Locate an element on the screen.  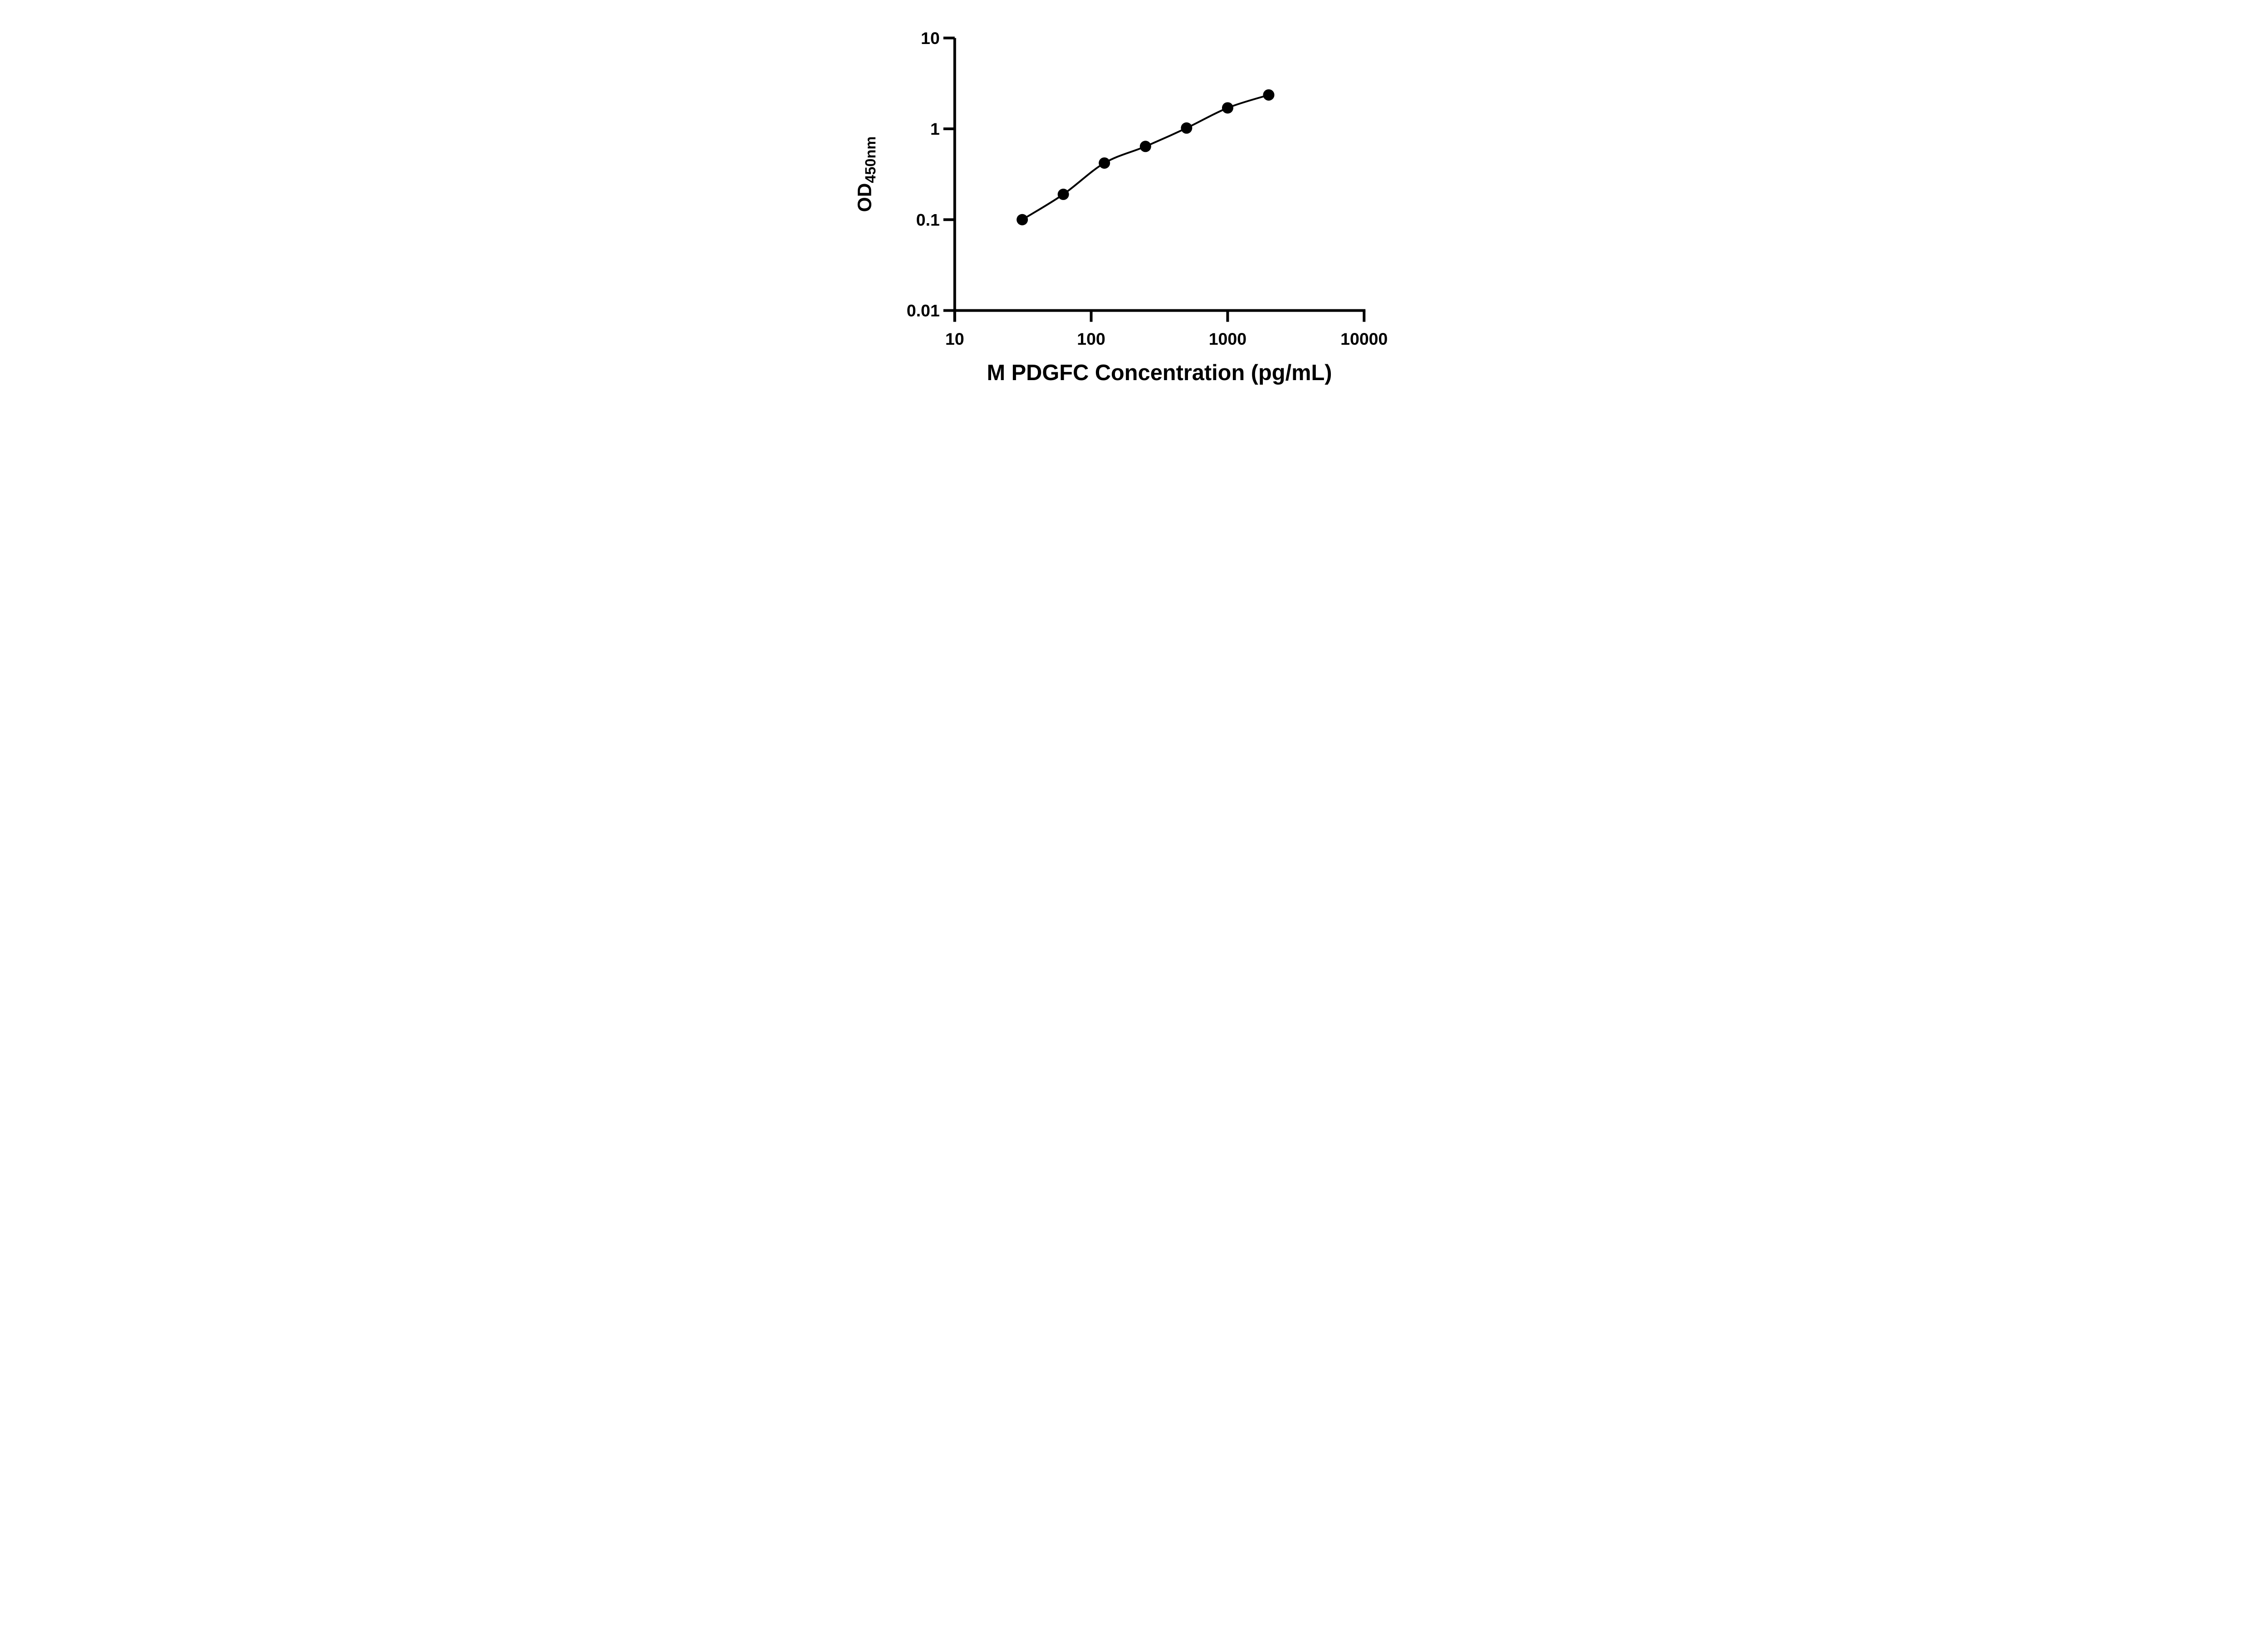
y-tick-label: 0.1 is located at coordinates (928, 219).